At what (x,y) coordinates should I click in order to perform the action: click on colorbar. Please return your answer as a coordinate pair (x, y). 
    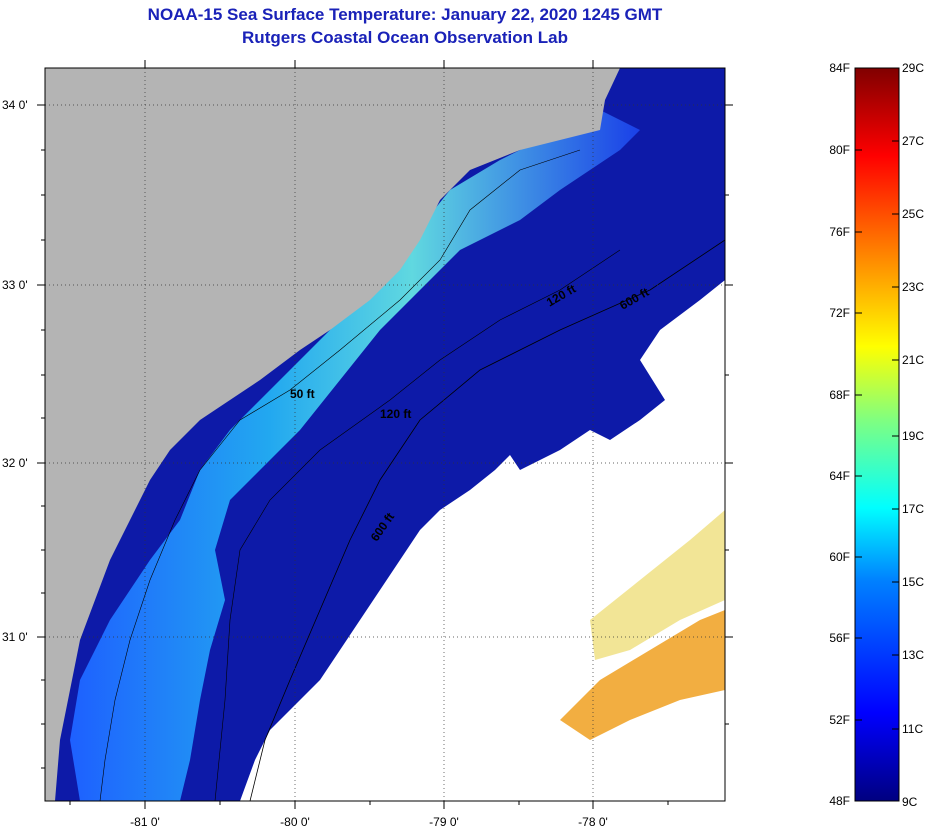
    Looking at the image, I should click on (877, 434).